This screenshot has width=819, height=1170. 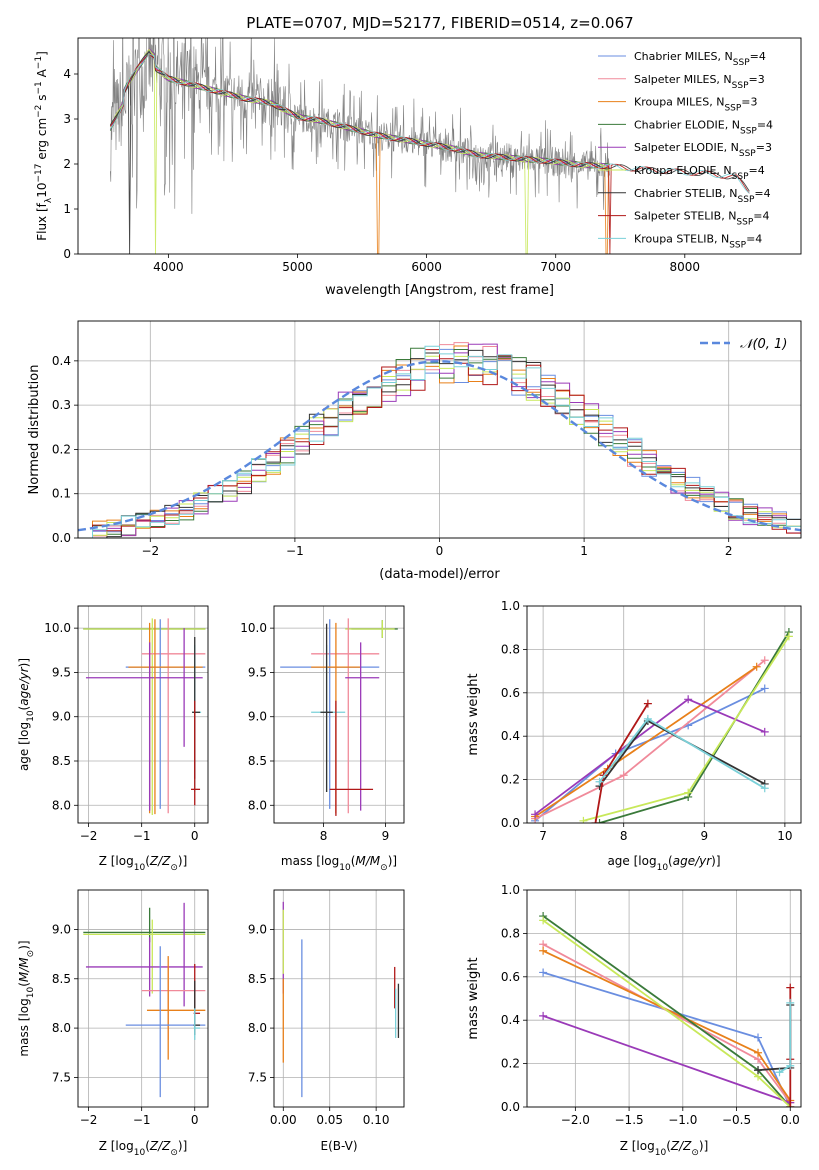 What do you see at coordinates (197, 1024) in the screenshot?
I see `errorbar-kroupa_stelib` at bounding box center [197, 1024].